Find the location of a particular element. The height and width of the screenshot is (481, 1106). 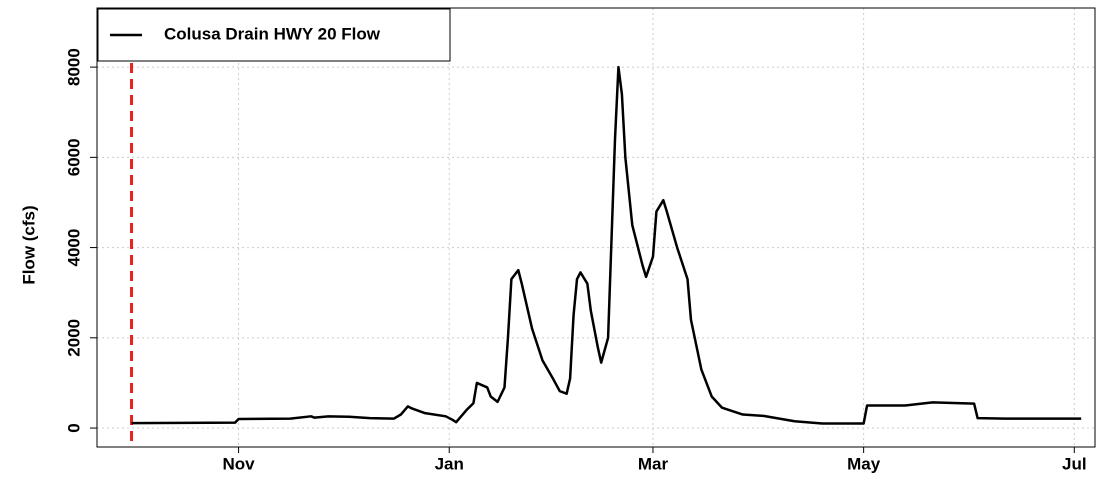

y-tick-label: 2000 is located at coordinates (73, 338).